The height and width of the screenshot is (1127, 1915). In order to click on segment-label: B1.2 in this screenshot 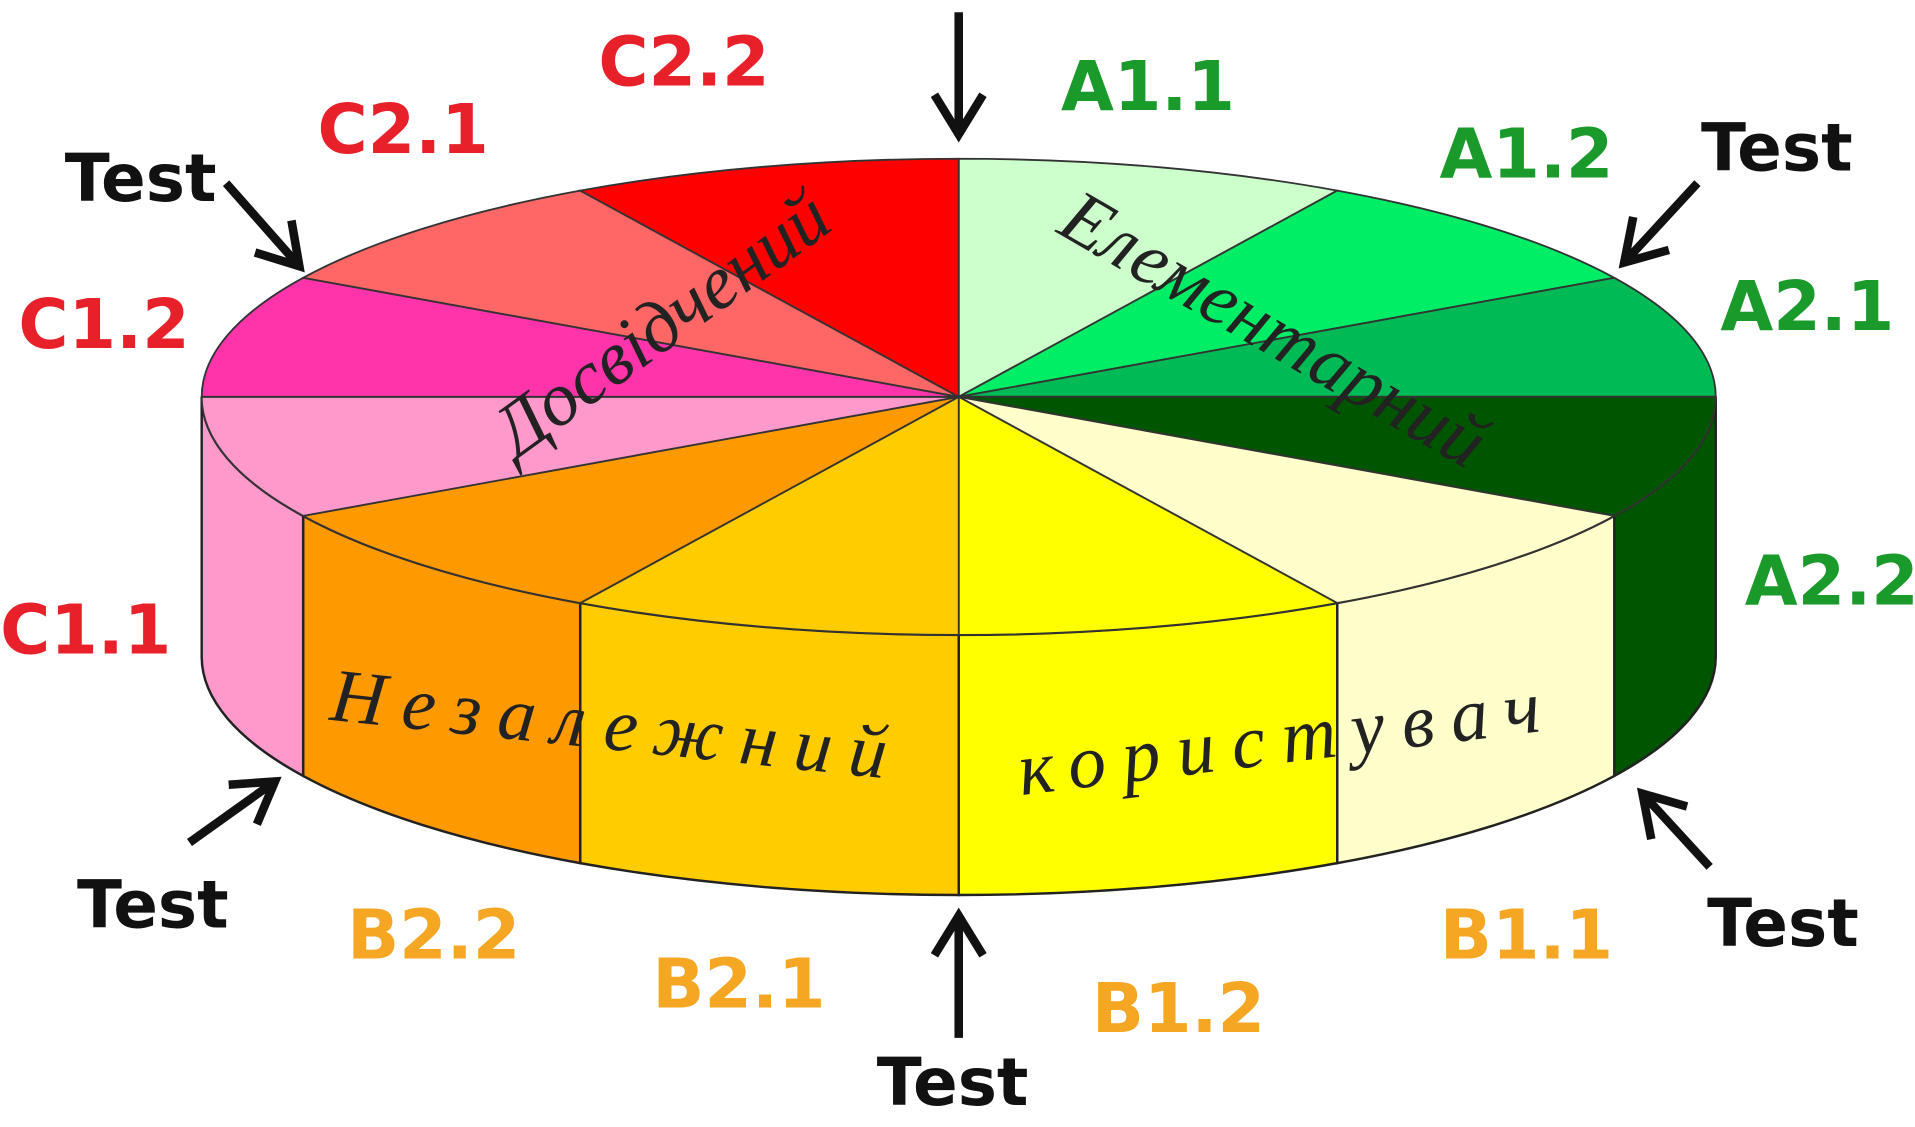, I will do `click(1178, 1009)`.